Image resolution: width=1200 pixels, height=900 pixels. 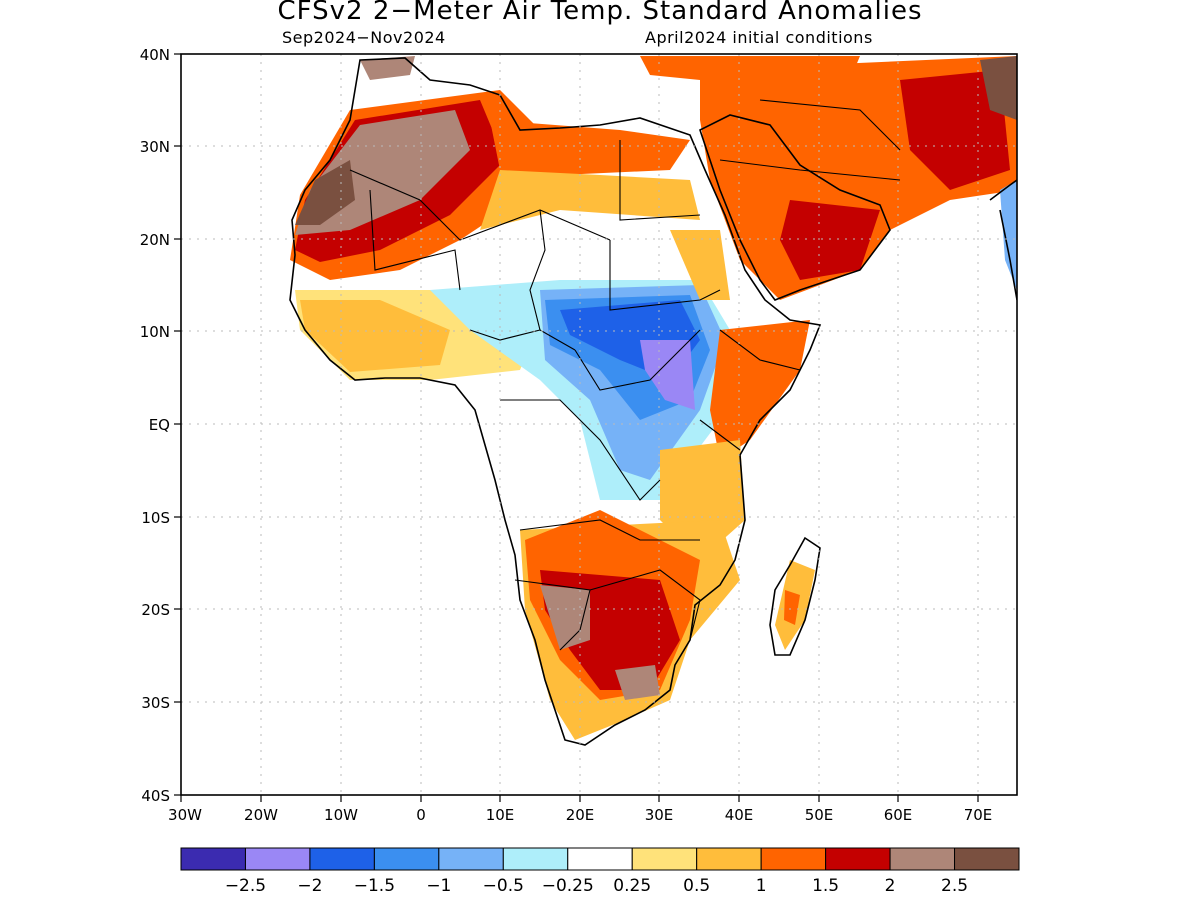 What do you see at coordinates (565, 617) in the screenshot?
I see `namibia-extreme` at bounding box center [565, 617].